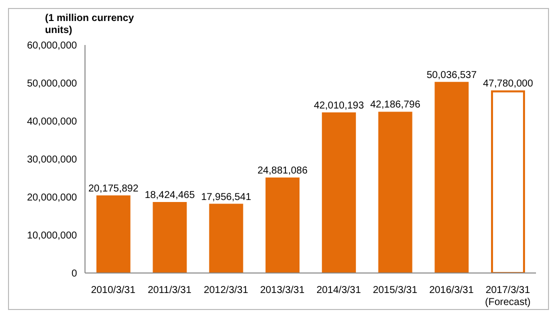  I want to click on x-tick-label: 2011/3/31, so click(170, 290).